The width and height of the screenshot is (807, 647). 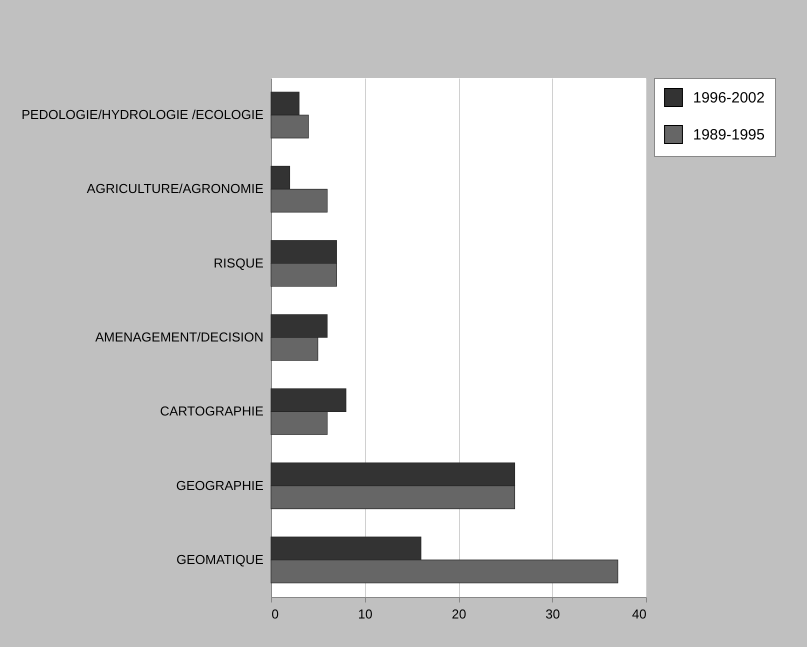 What do you see at coordinates (239, 262) in the screenshot?
I see `y-tick-label: RISQUE` at bounding box center [239, 262].